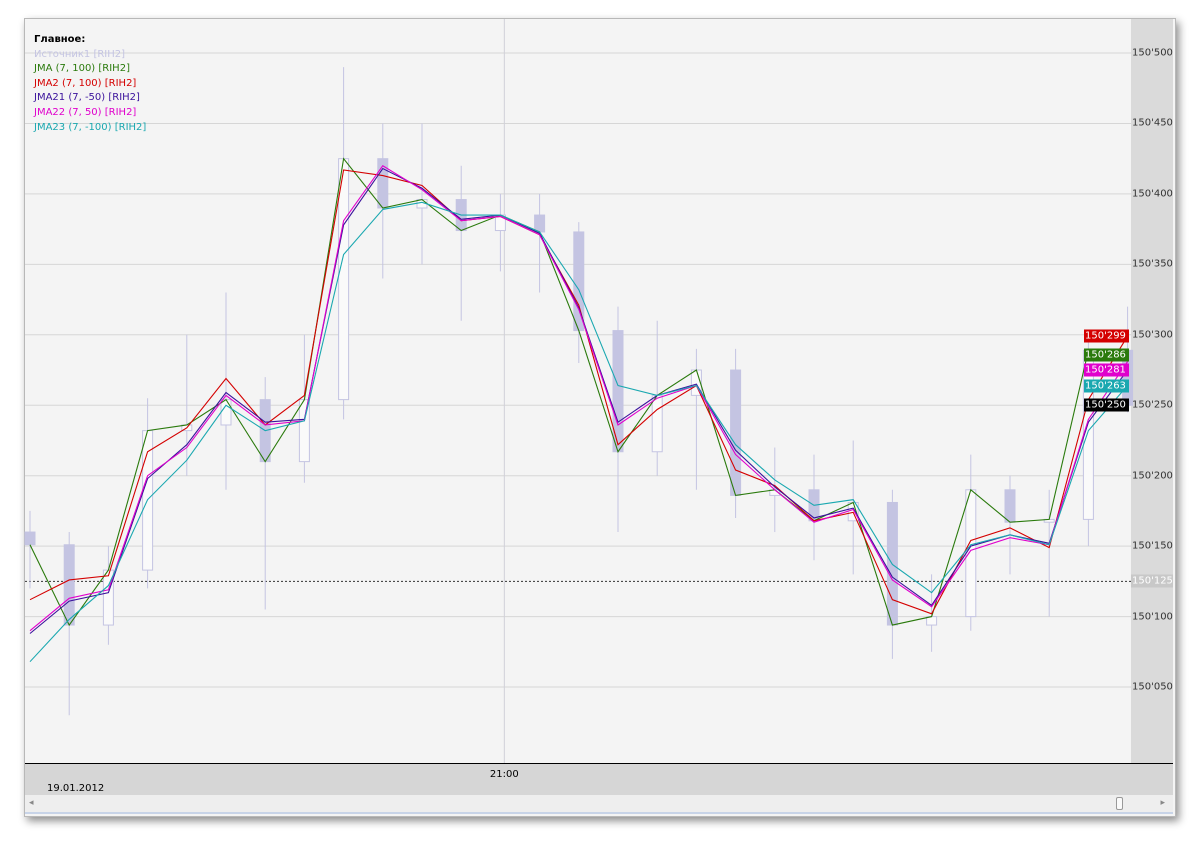 The height and width of the screenshot is (841, 1203). I want to click on scroll-left-arrow-icon: ◂, so click(31, 803).